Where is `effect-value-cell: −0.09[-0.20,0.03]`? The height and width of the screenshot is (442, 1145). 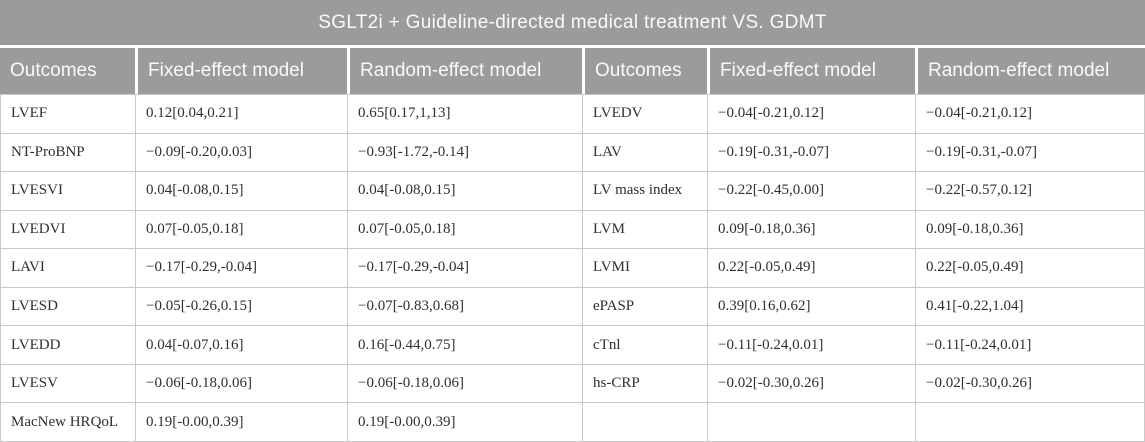 effect-value-cell: −0.09[-0.20,0.03] is located at coordinates (242, 153).